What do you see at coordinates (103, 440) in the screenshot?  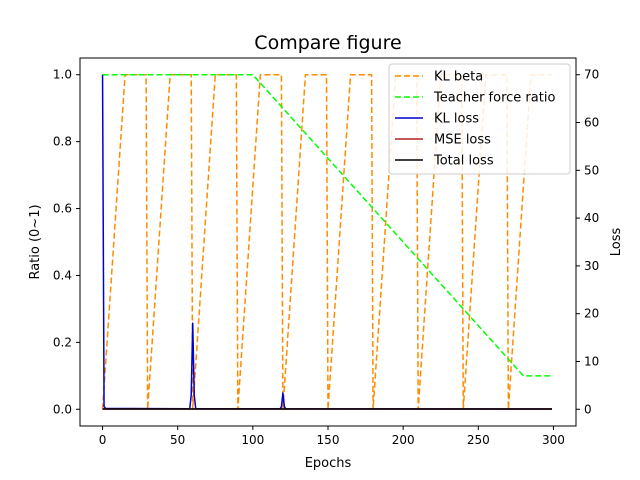 I see `x-tick-label: 0` at bounding box center [103, 440].